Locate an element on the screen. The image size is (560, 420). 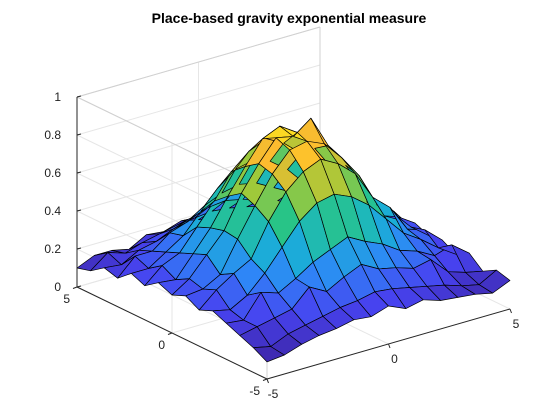
x-tick-label: -5 is located at coordinates (273, 394).